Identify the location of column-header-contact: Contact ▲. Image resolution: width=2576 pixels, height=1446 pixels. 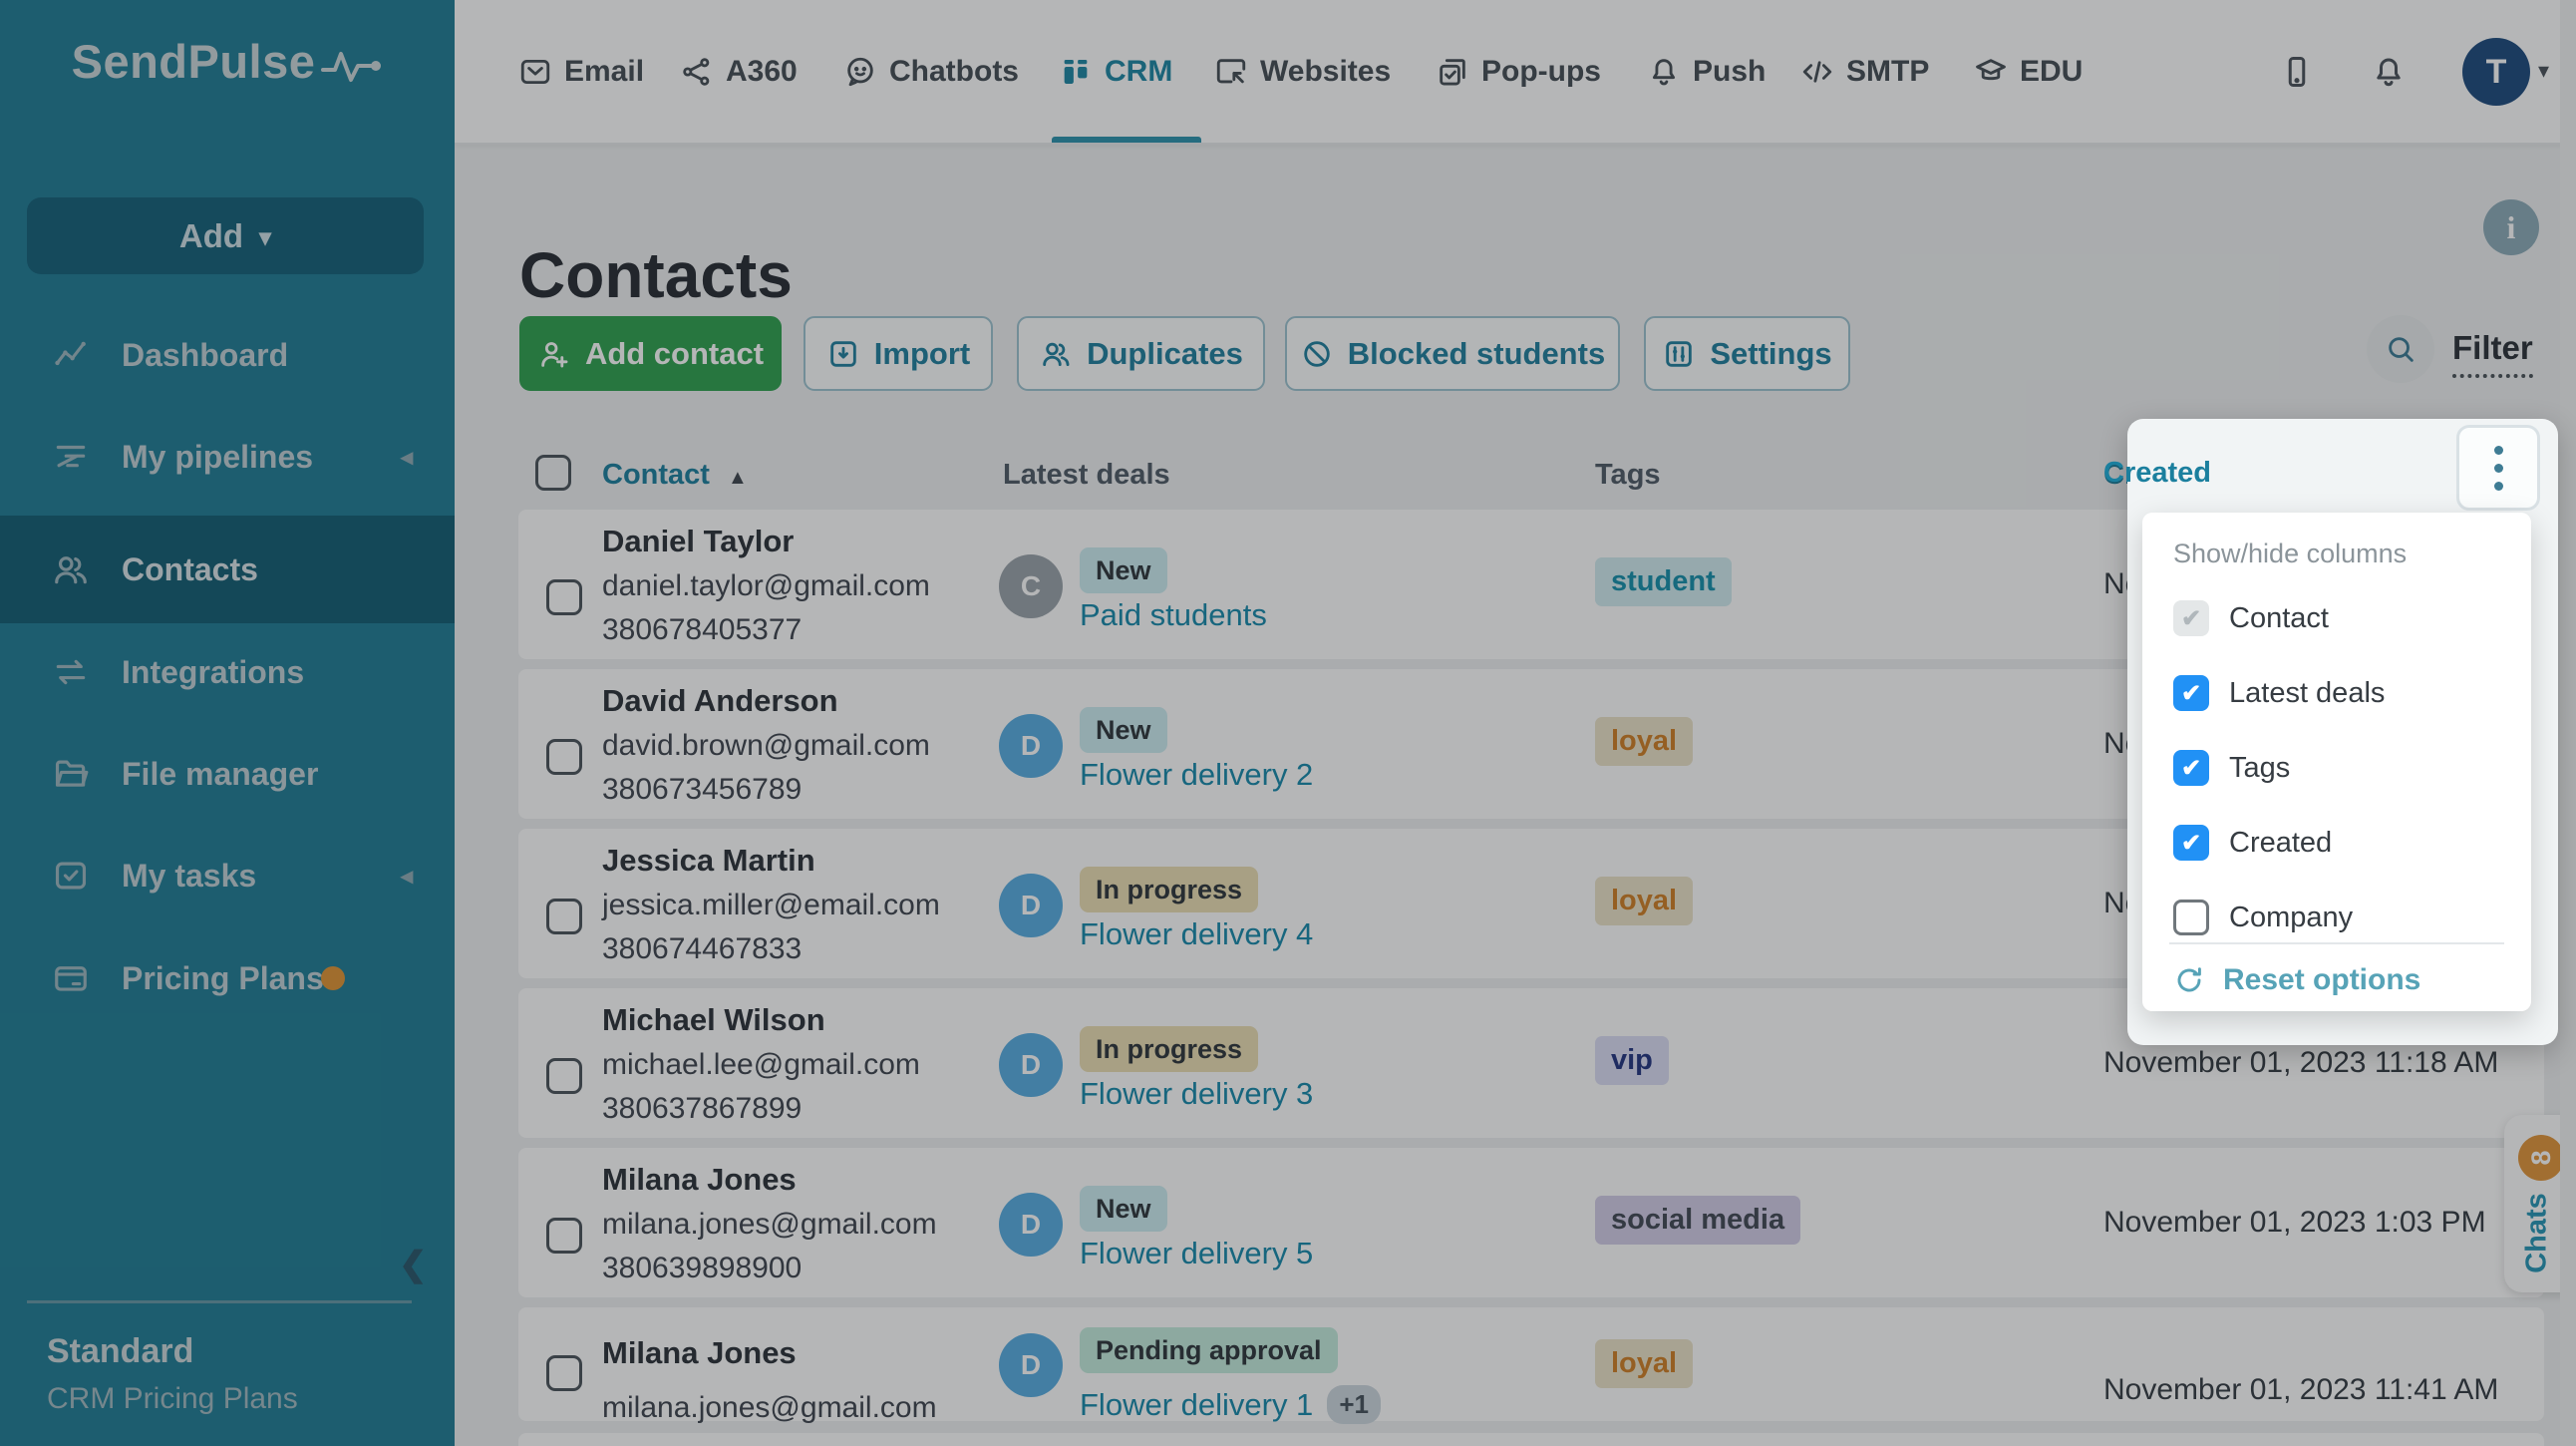
(675, 475).